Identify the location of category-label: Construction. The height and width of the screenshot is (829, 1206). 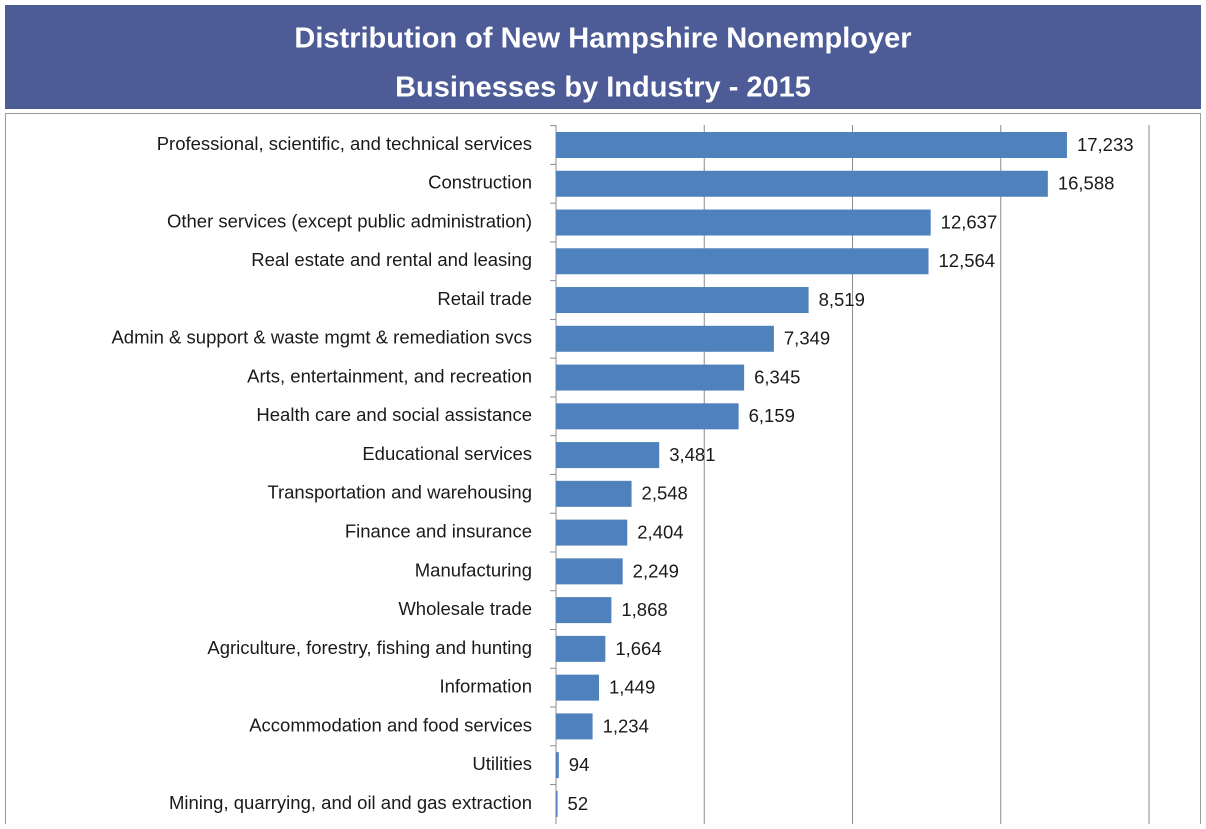
(480, 182).